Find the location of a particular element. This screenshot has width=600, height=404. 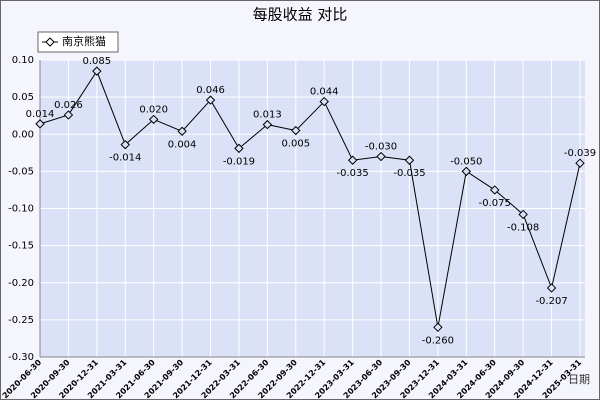

y-tick-label: -0.05 is located at coordinates (21, 171).